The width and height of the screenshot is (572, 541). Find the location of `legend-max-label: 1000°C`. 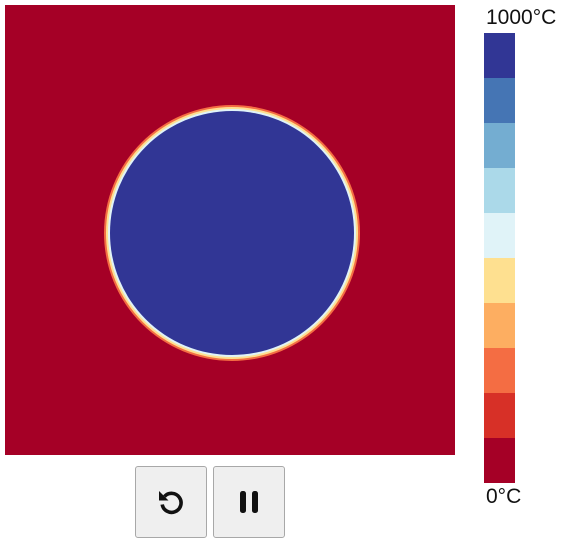

legend-max-label: 1000°C is located at coordinates (521, 17).